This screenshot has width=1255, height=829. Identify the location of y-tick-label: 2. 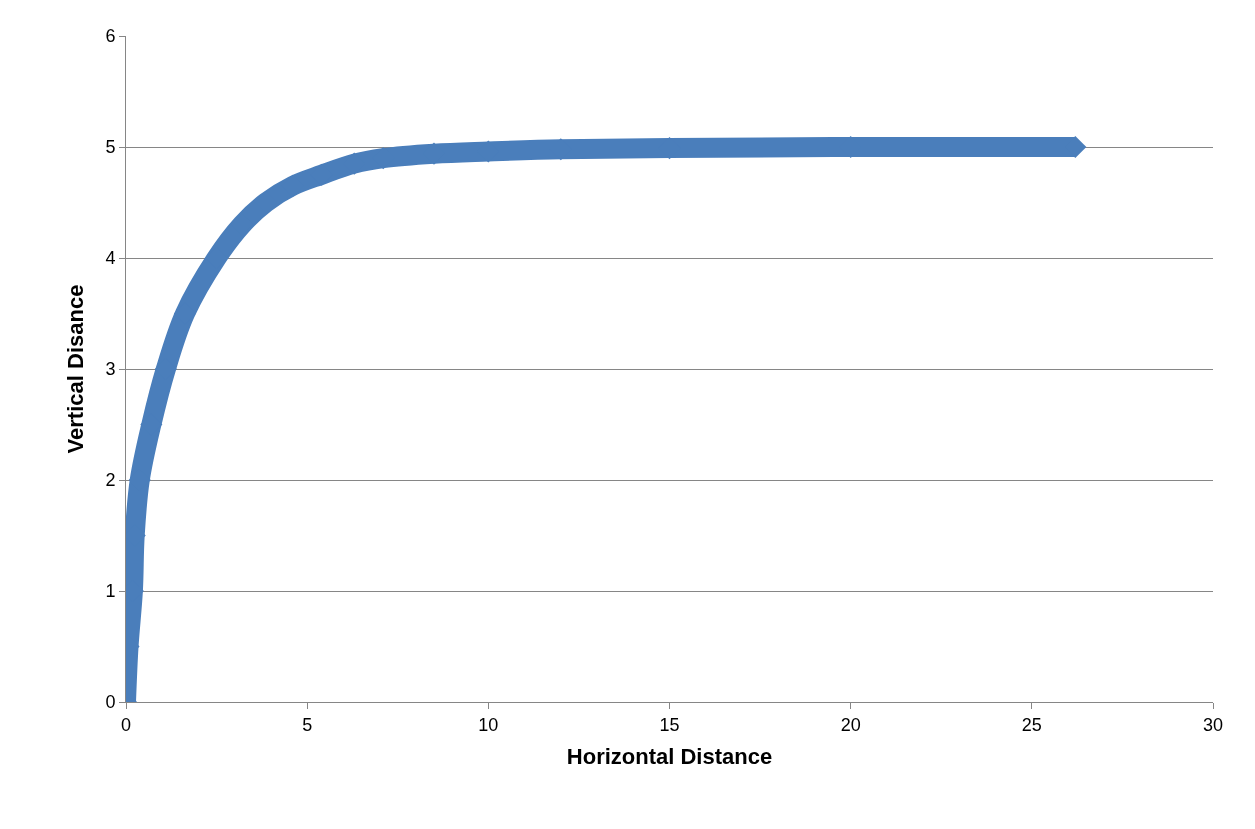
(110, 480).